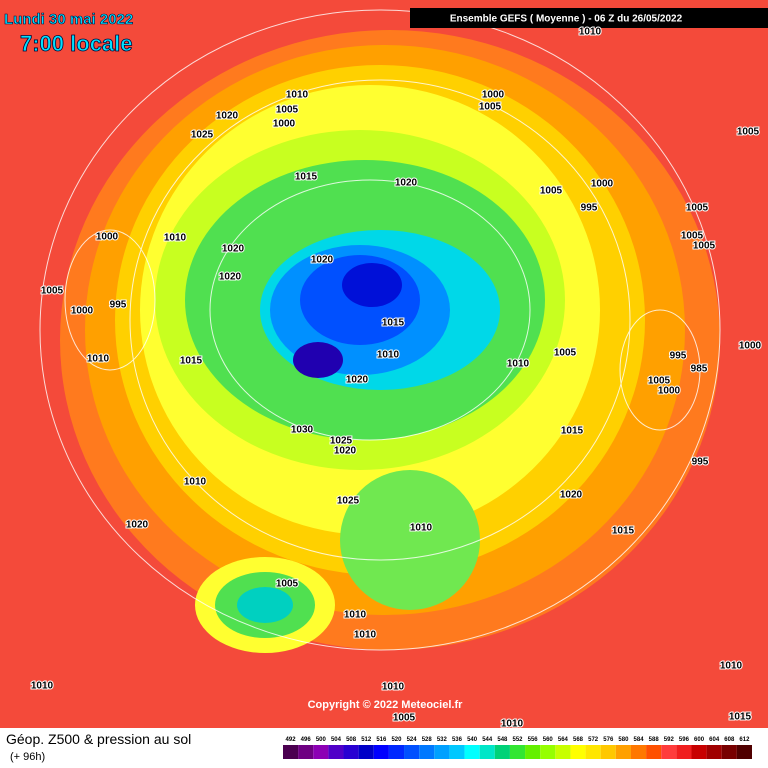  What do you see at coordinates (684, 740) in the screenshot?
I see `legend-value: 596` at bounding box center [684, 740].